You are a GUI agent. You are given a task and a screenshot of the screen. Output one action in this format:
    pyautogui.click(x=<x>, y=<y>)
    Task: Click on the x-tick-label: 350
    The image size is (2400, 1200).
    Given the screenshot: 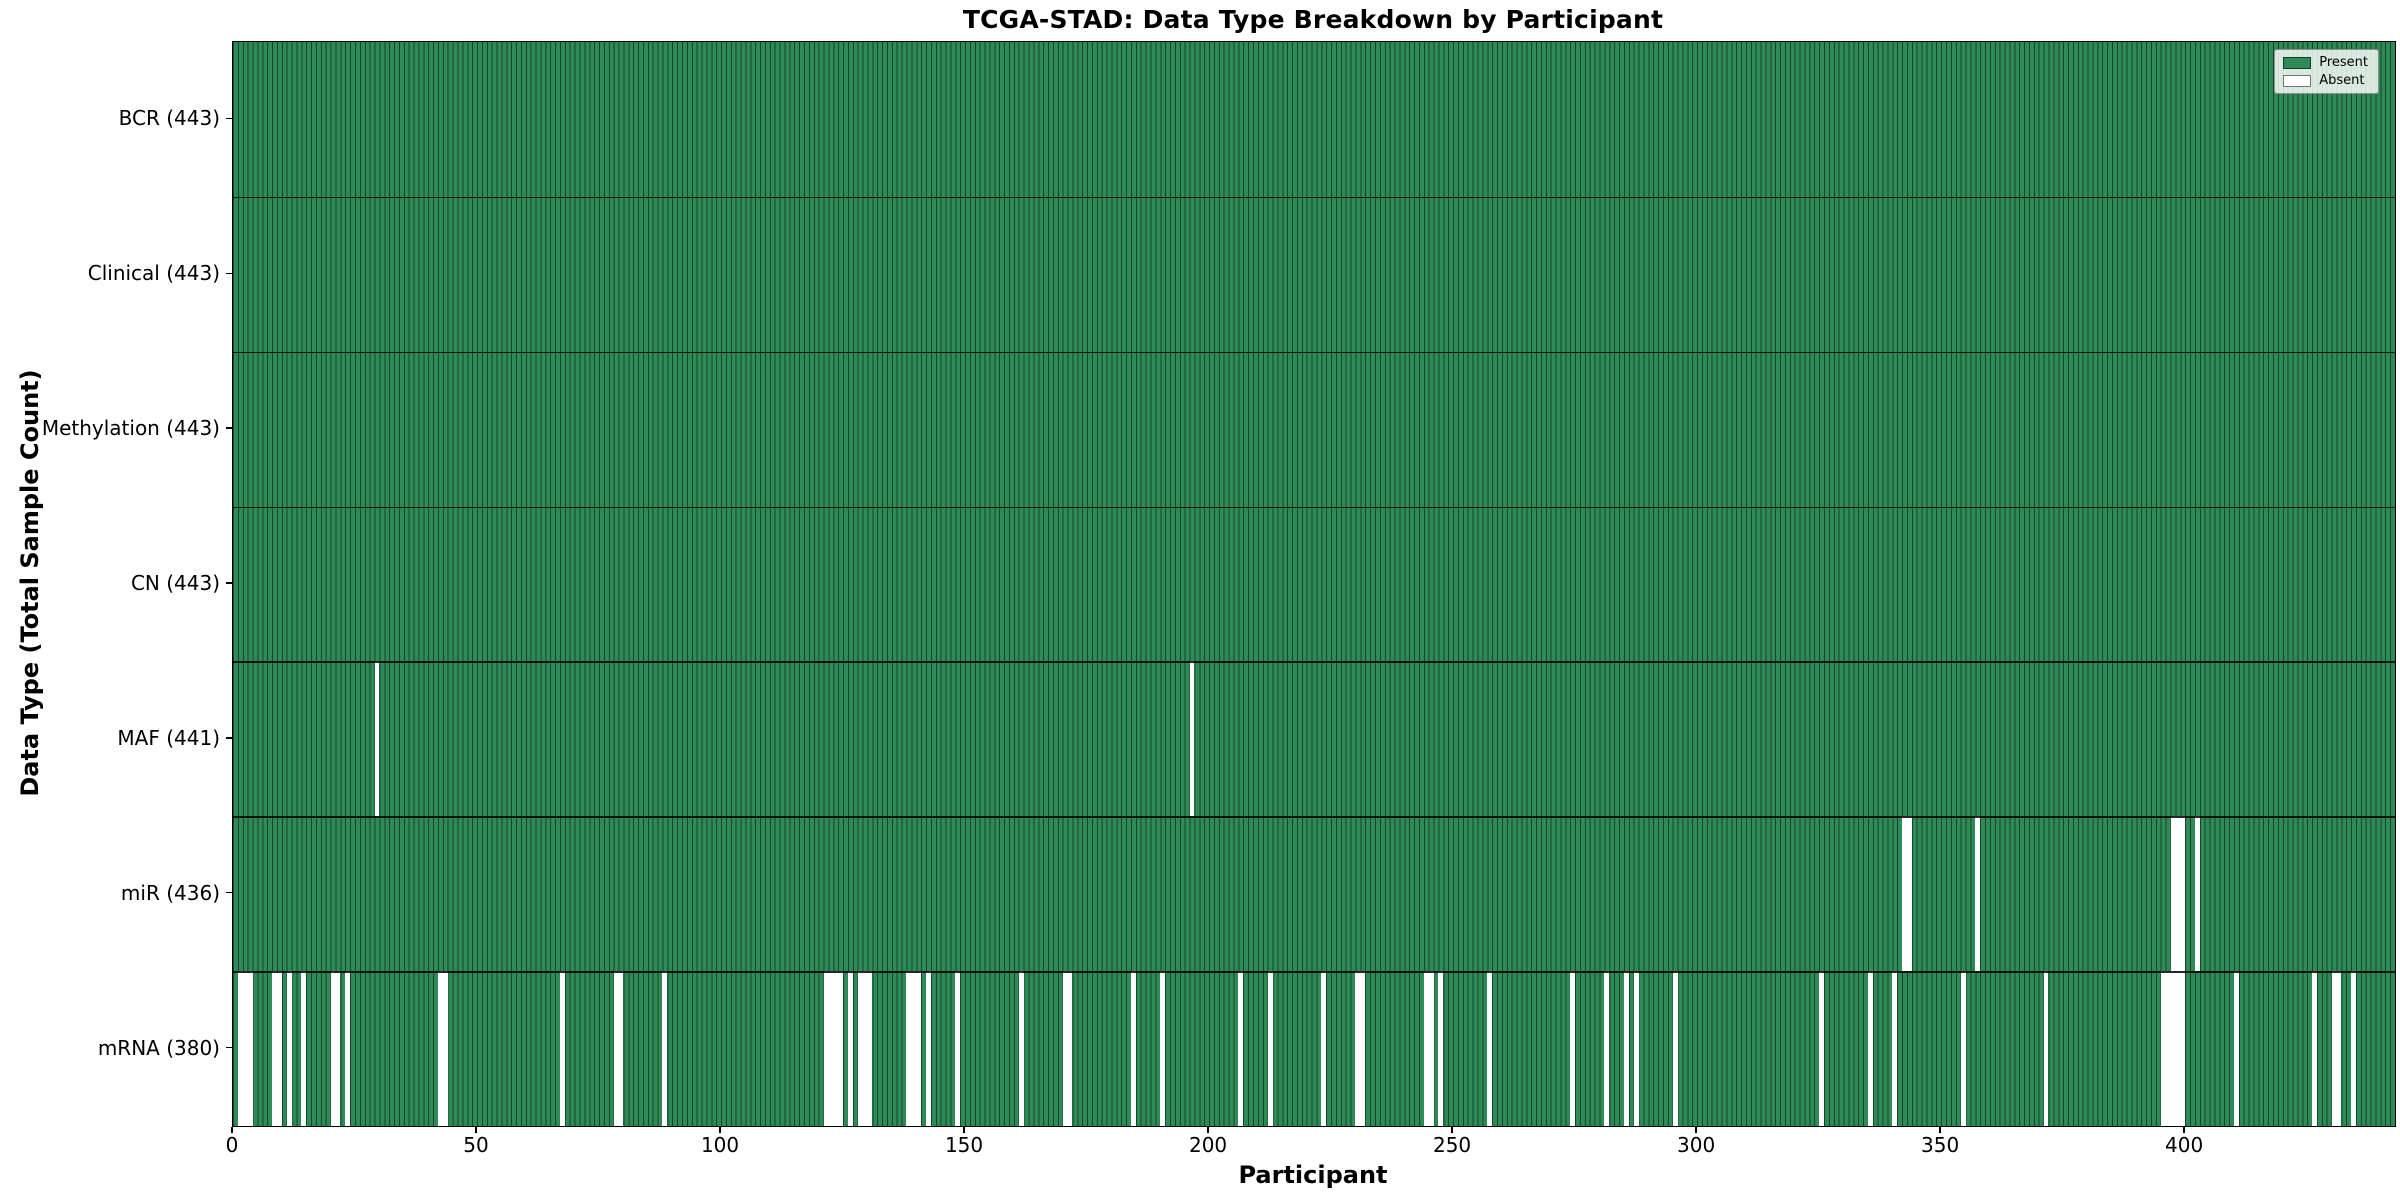 What is the action you would take?
    pyautogui.click(x=1940, y=1145)
    